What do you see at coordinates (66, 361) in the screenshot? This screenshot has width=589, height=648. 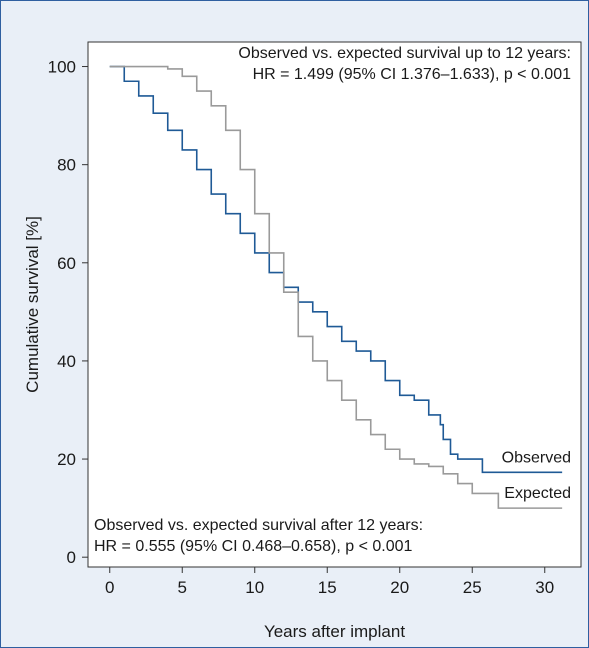 I see `y-tick-label: 40` at bounding box center [66, 361].